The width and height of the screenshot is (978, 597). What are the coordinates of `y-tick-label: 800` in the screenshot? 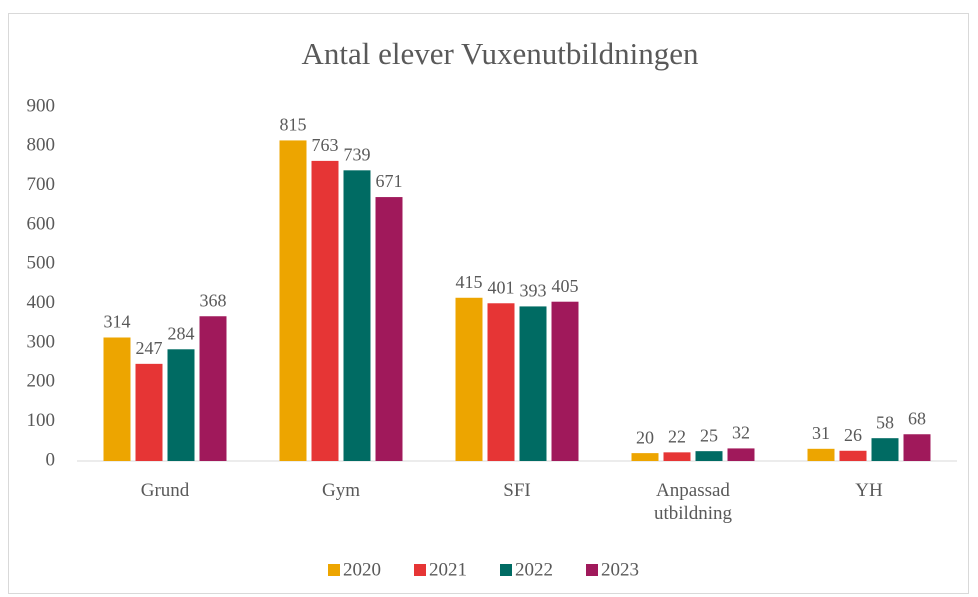 It's located at (41, 145).